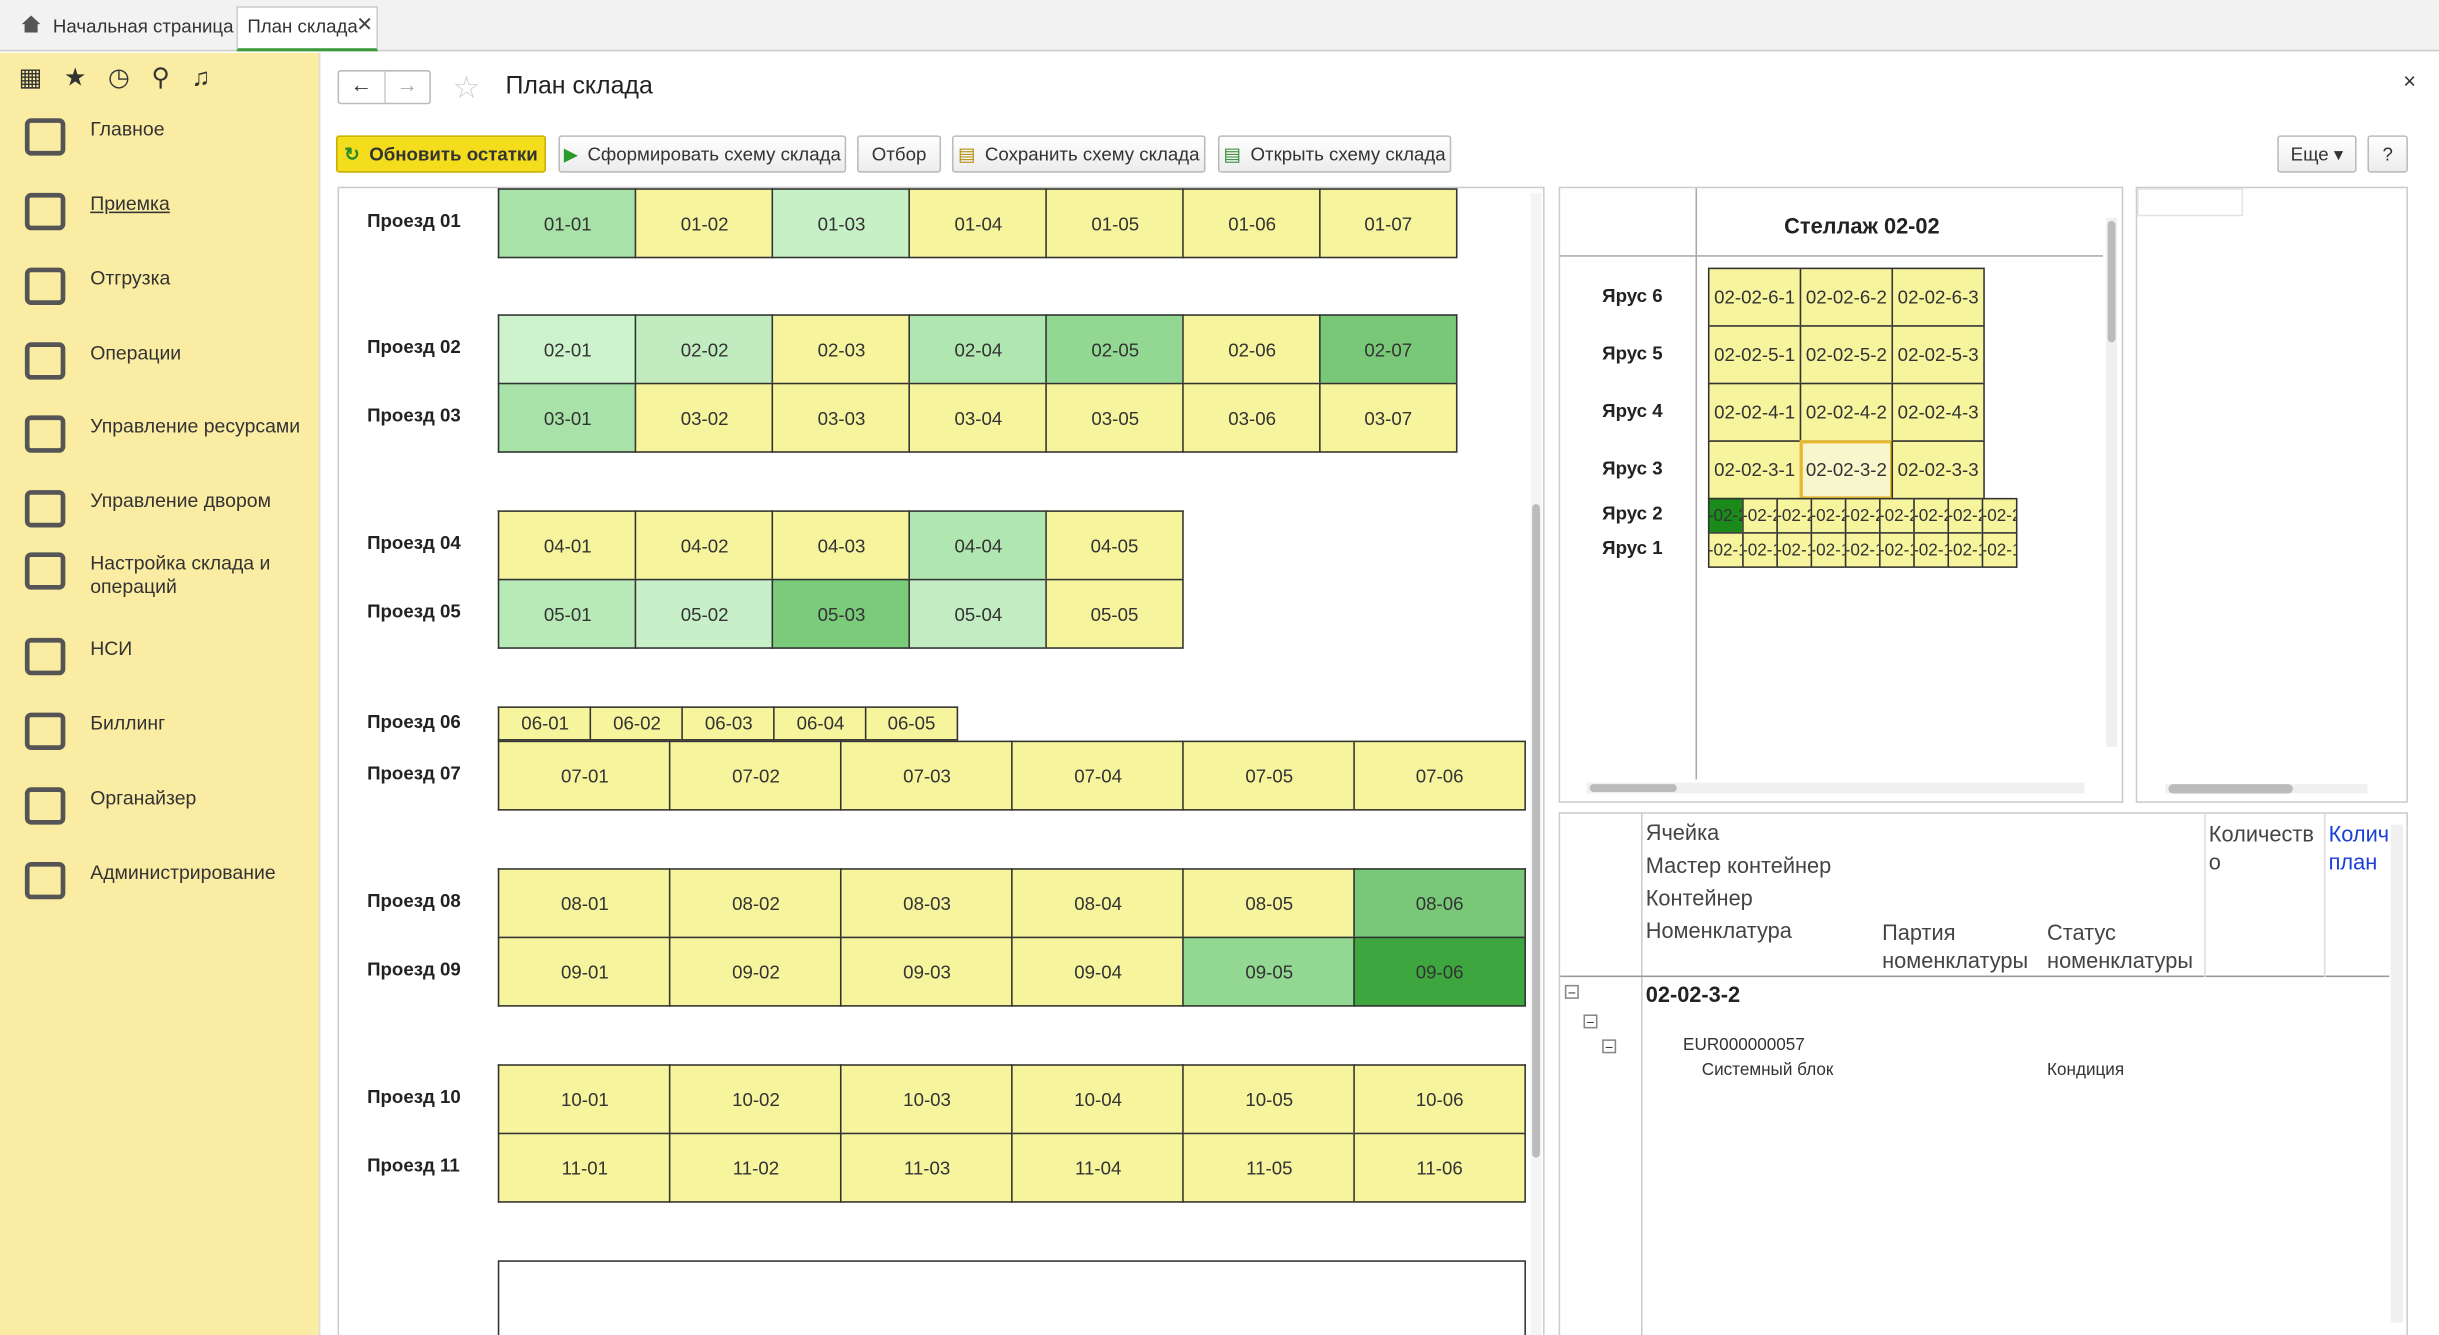  I want to click on storage-cell: 01-03, so click(841, 223).